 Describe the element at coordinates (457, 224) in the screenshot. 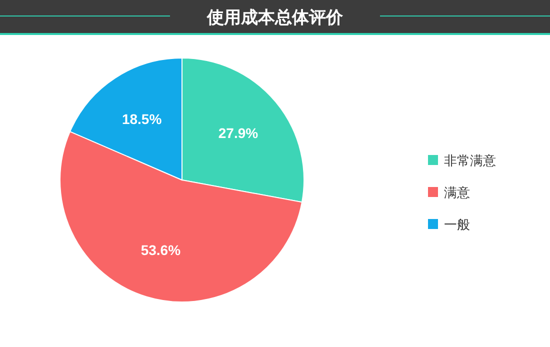

I see `legend-label: 一般` at that location.